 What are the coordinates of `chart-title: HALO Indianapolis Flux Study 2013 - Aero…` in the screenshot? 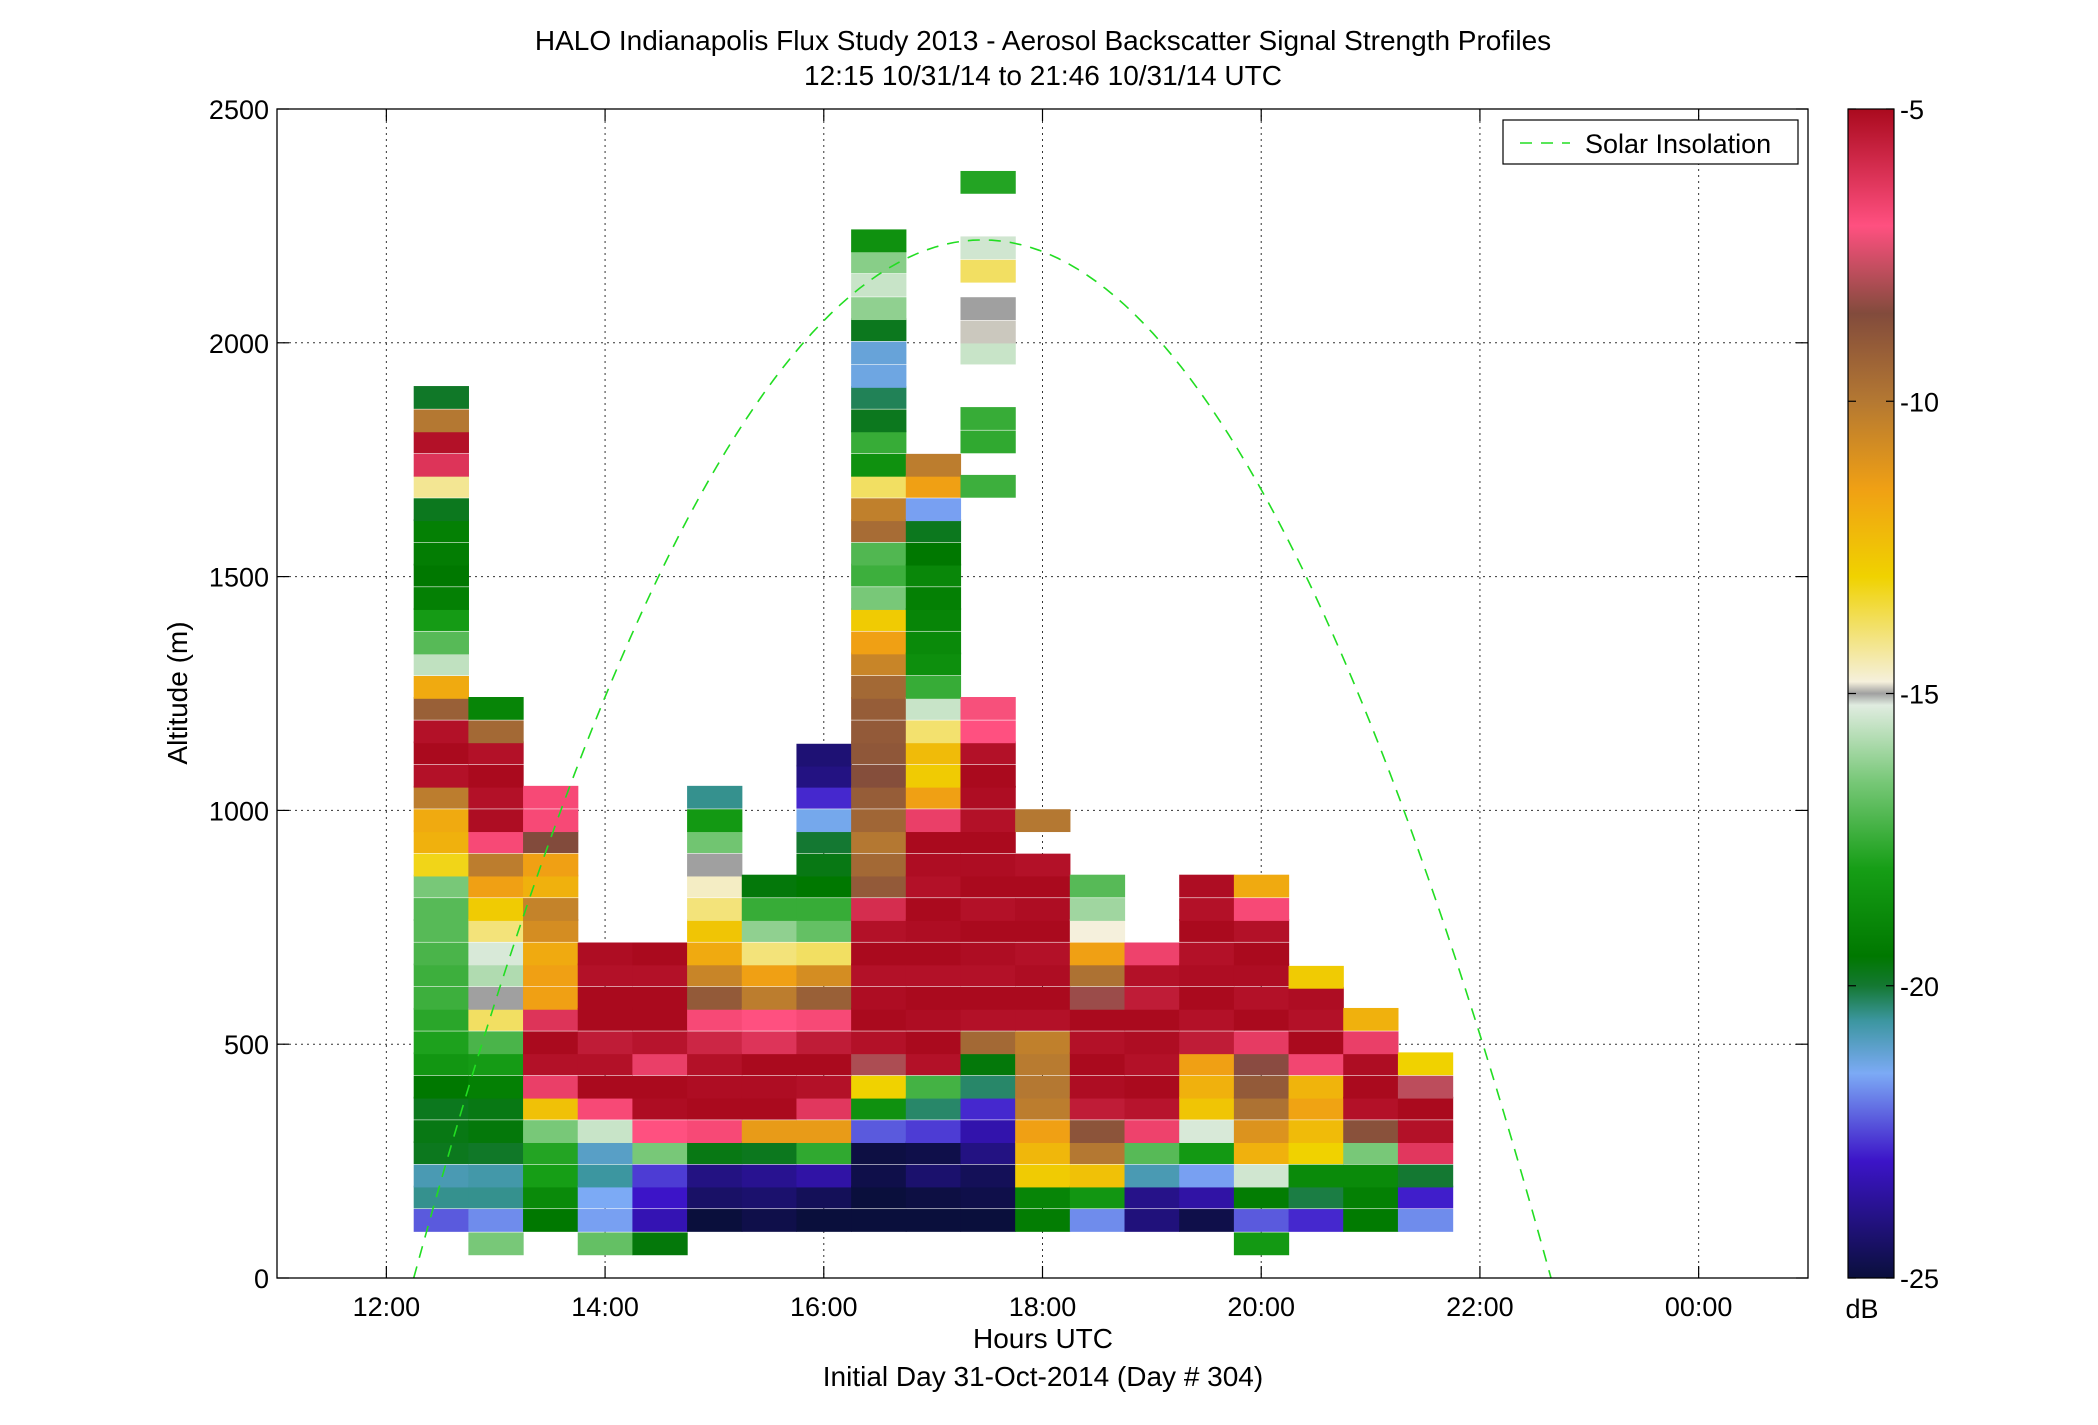 It's located at (1043, 40).